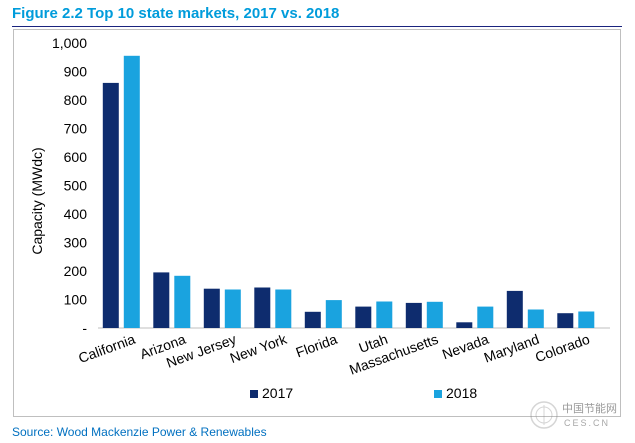 This screenshot has width=635, height=443. Describe the element at coordinates (438, 394) in the screenshot. I see `legend-swatch-2018` at that location.